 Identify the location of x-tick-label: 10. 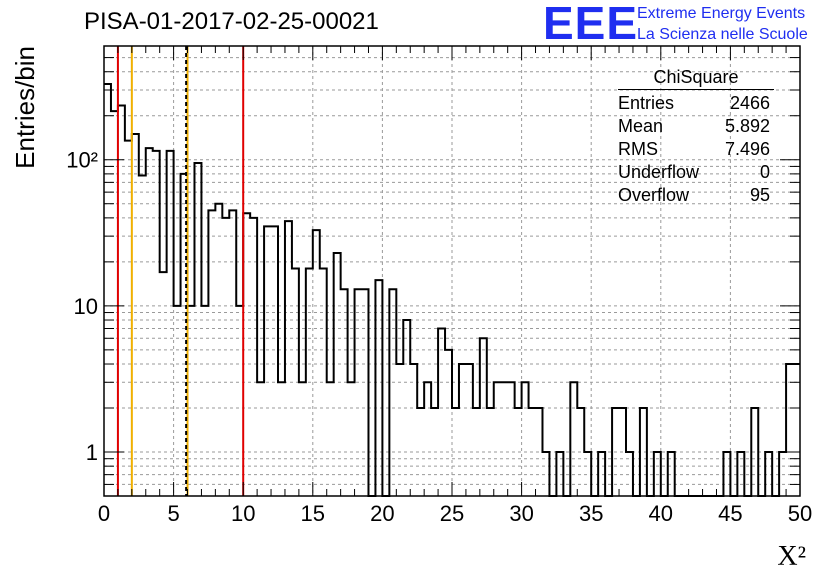
(243, 513).